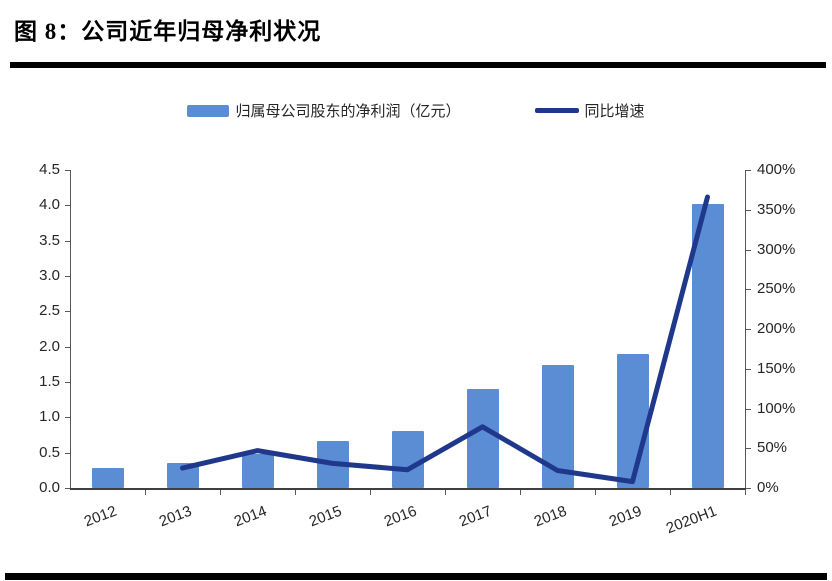 This screenshot has width=832, height=581. I want to click on x-axis-label: 2016, so click(400, 516).